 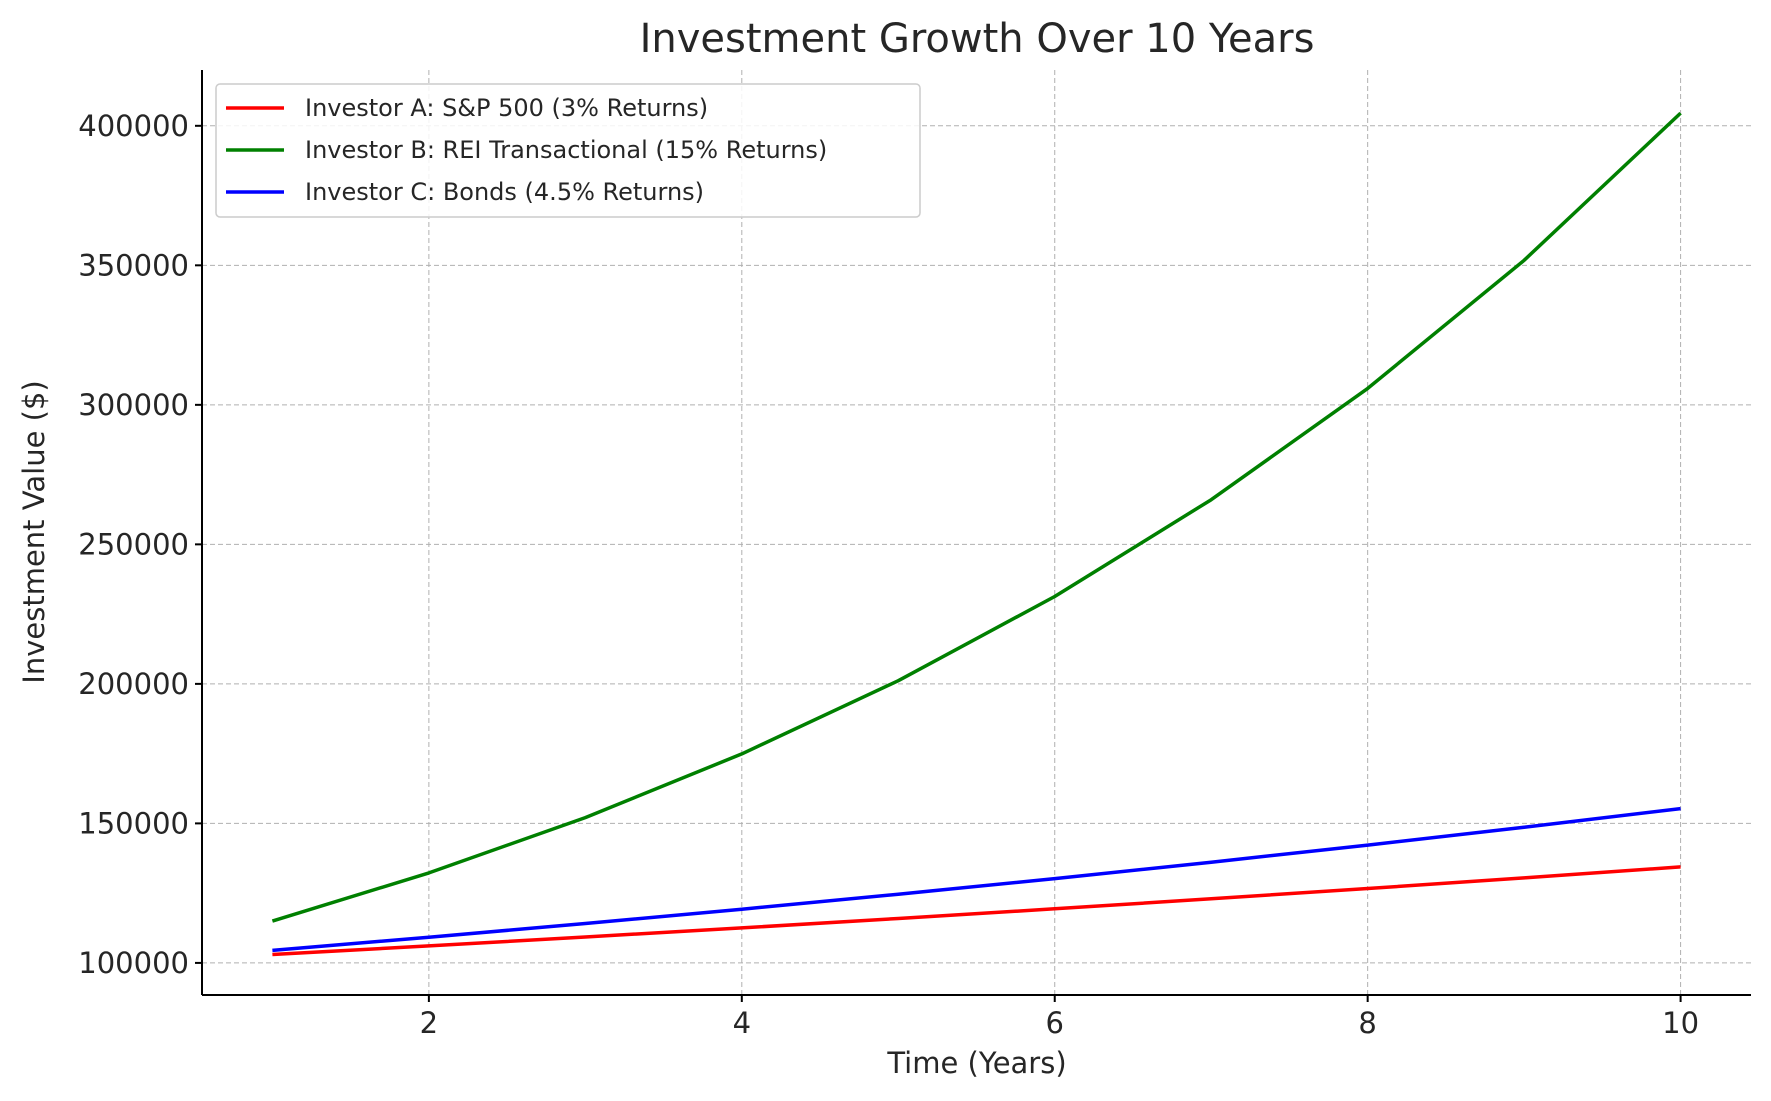 I want to click on x-axis-label: Time (Years), so click(x=976, y=1063).